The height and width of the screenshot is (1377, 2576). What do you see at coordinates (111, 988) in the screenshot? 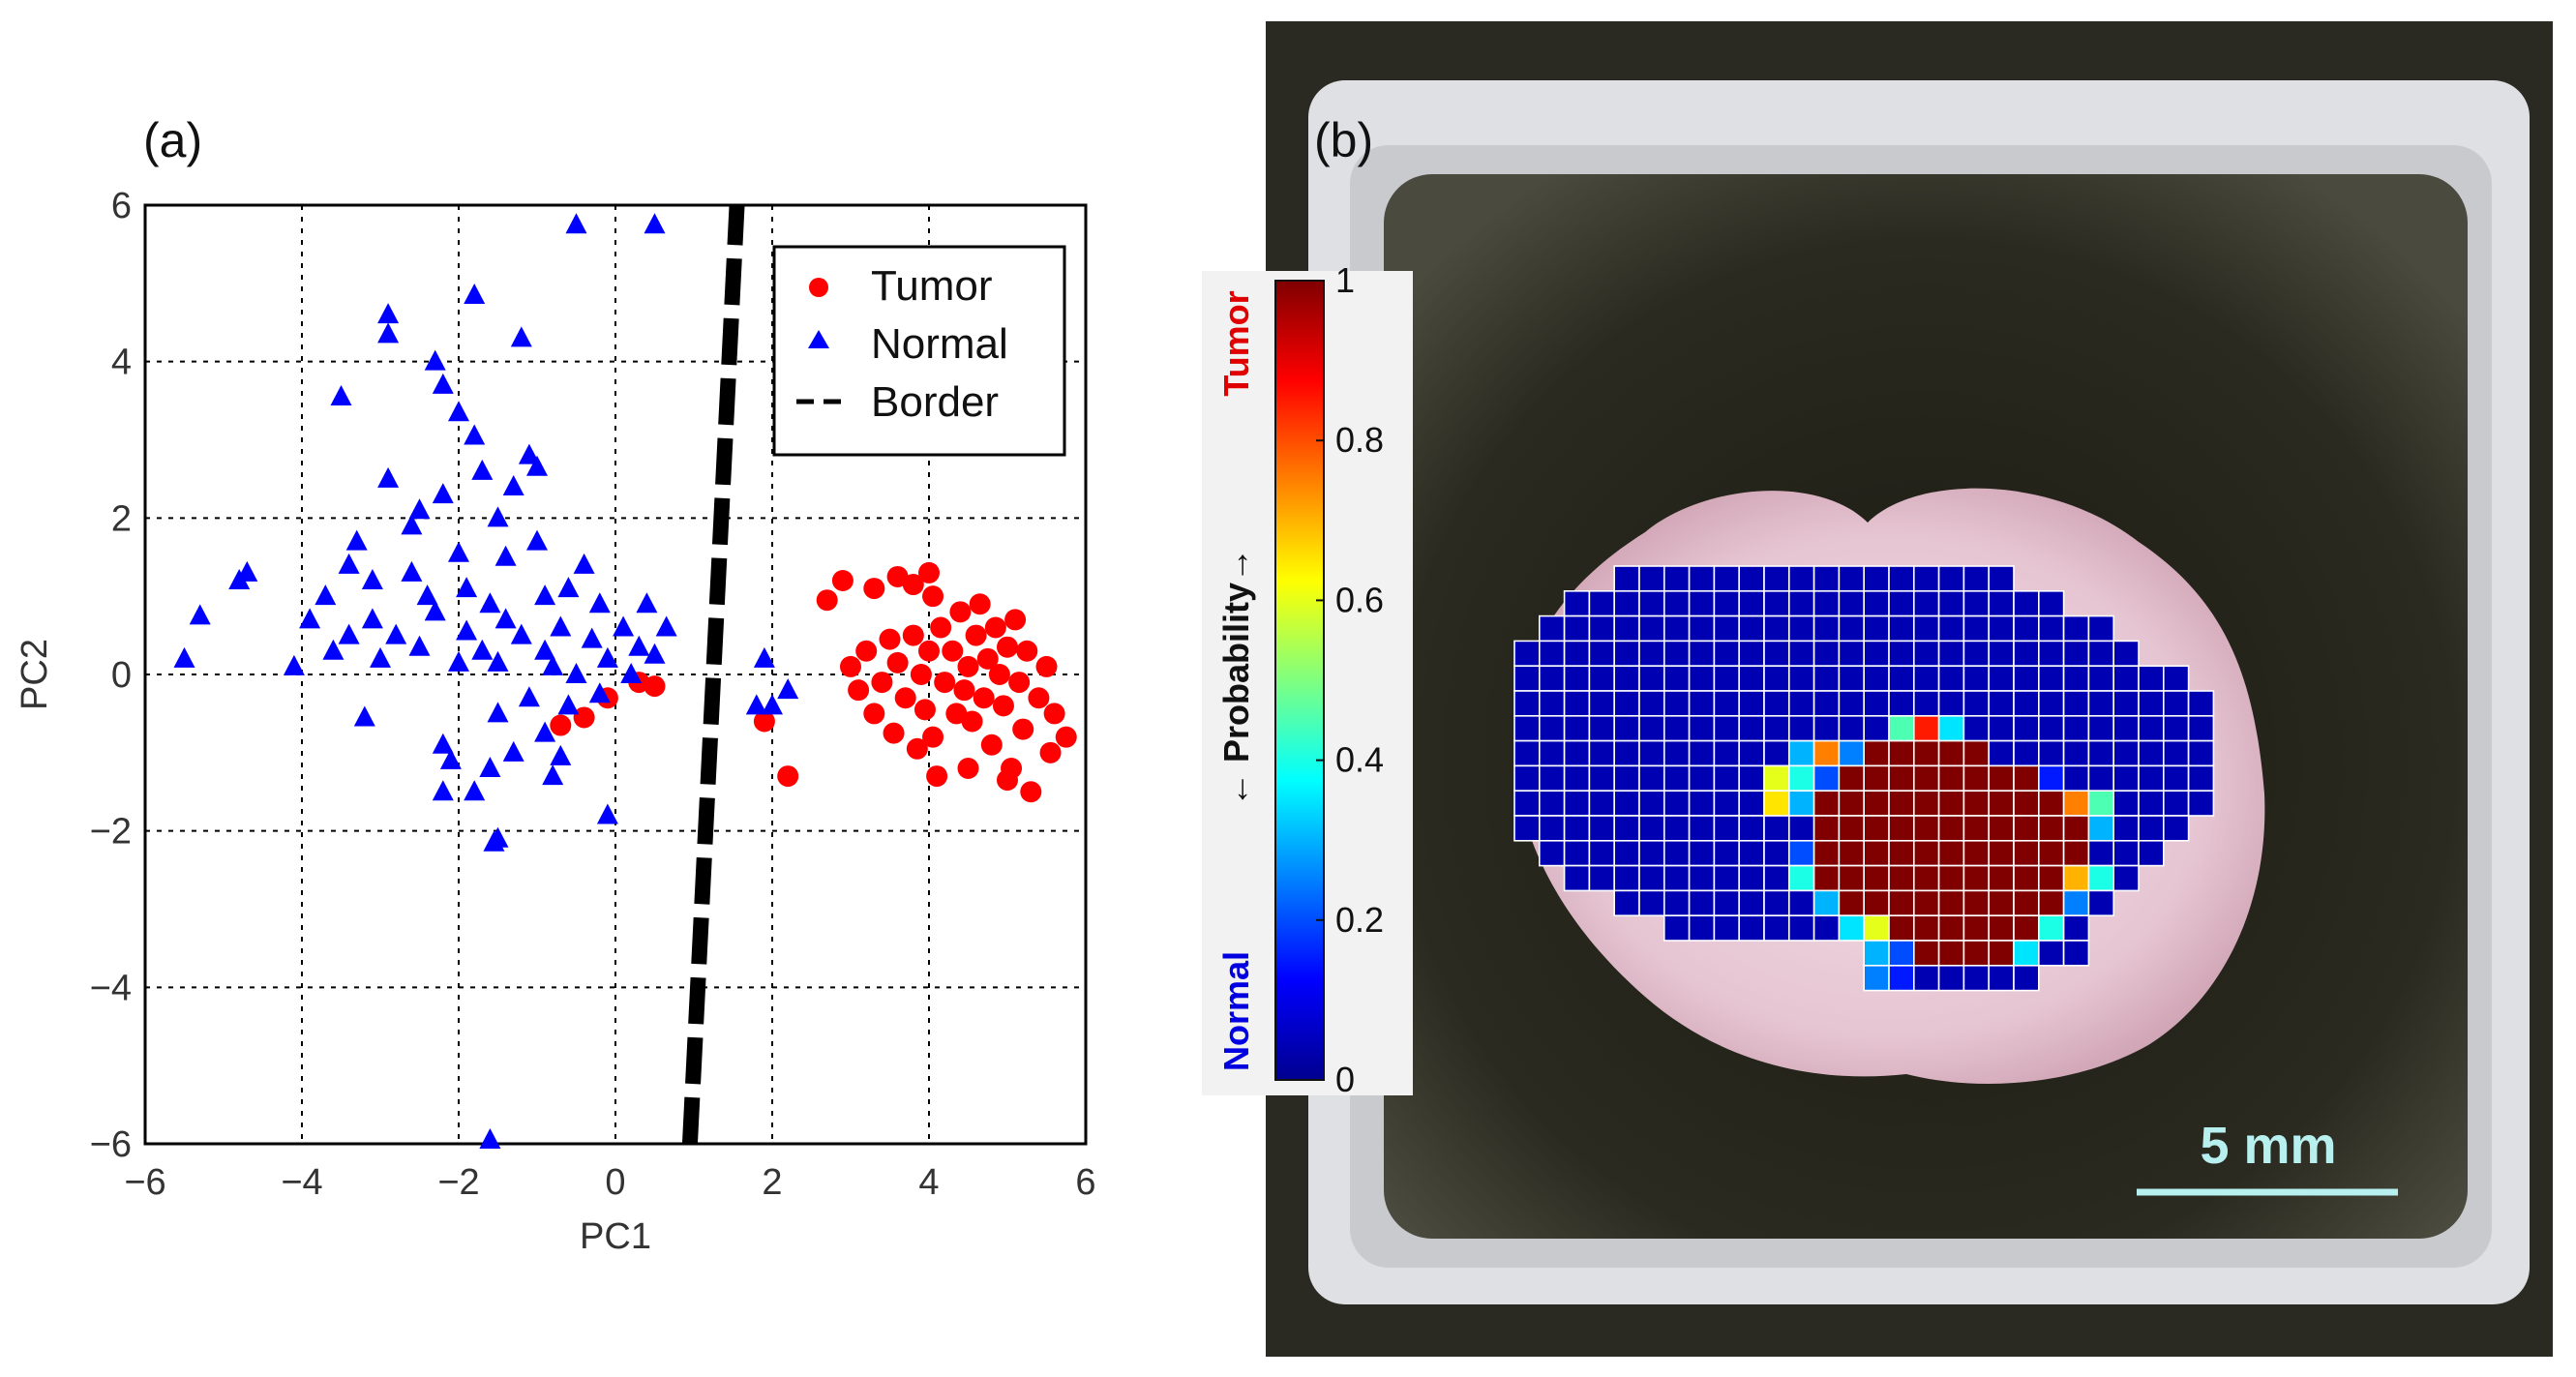
I see `y-tick-label: −4` at bounding box center [111, 988].